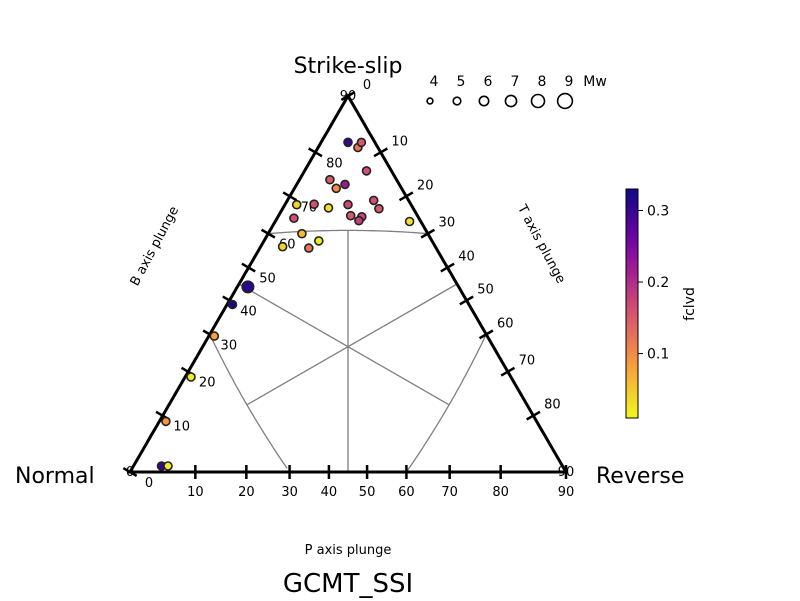 The image size is (800, 601). I want to click on corner-label-top: Strike-slip, so click(348, 66).